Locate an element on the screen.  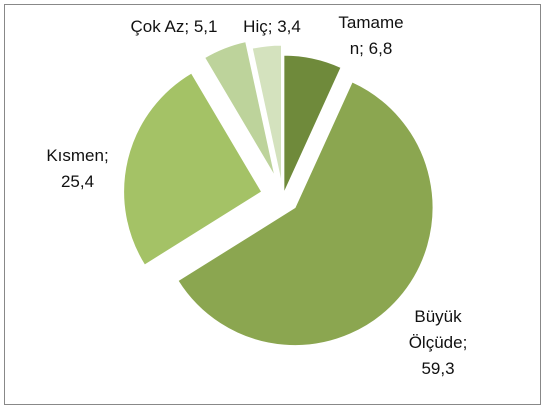
data-label: Kısmen; 25,4 is located at coordinates (77, 169).